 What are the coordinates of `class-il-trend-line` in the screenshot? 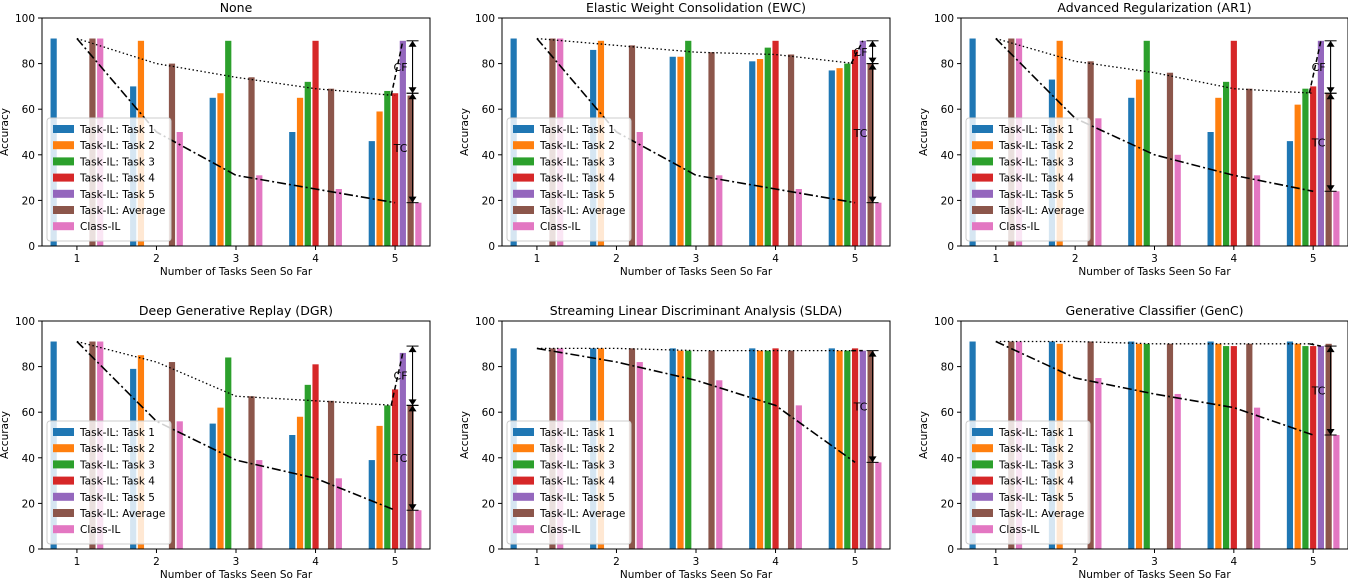 It's located at (236, 120).